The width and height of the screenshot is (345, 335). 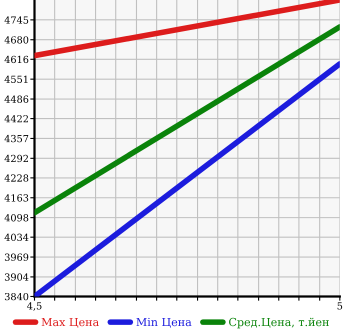 I want to click on y-tick-label: 4034, so click(x=16, y=238).